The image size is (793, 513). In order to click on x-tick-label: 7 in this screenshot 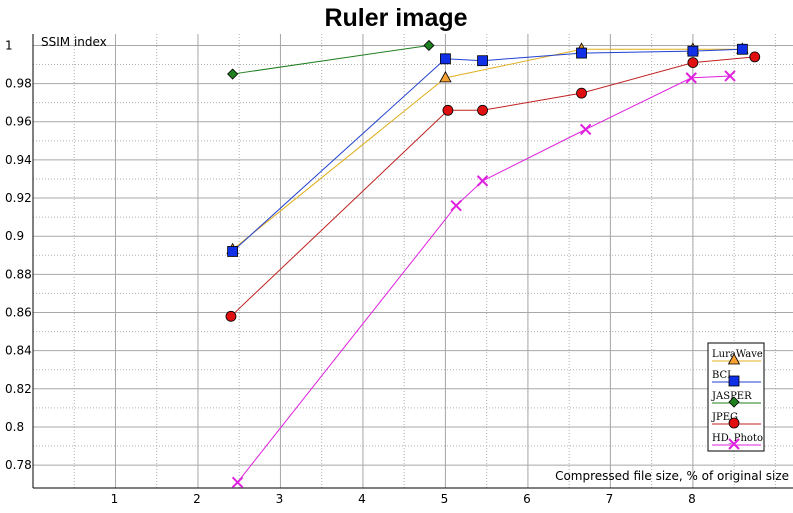, I will do `click(610, 499)`.